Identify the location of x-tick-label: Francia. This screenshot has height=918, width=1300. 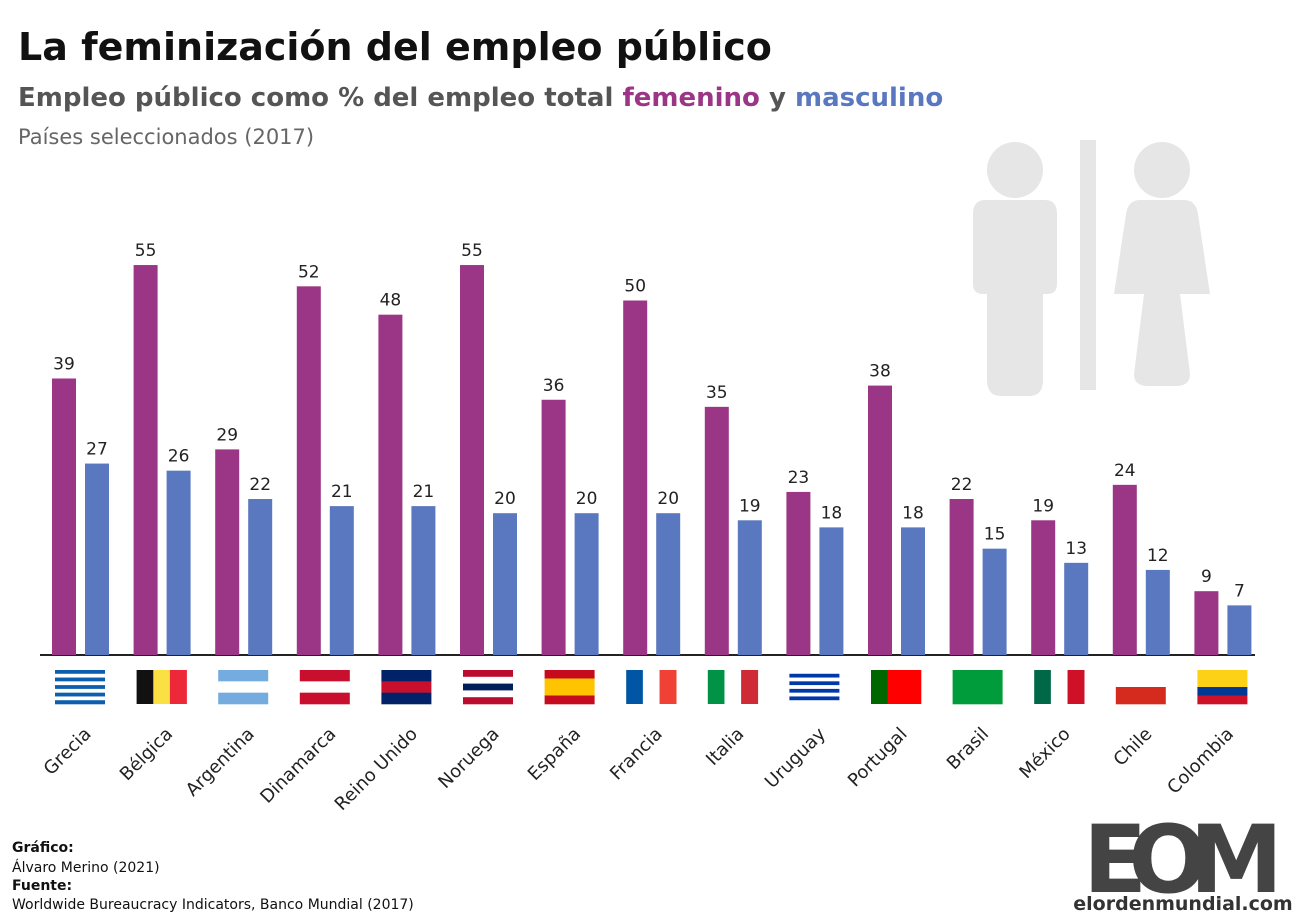
(636, 754).